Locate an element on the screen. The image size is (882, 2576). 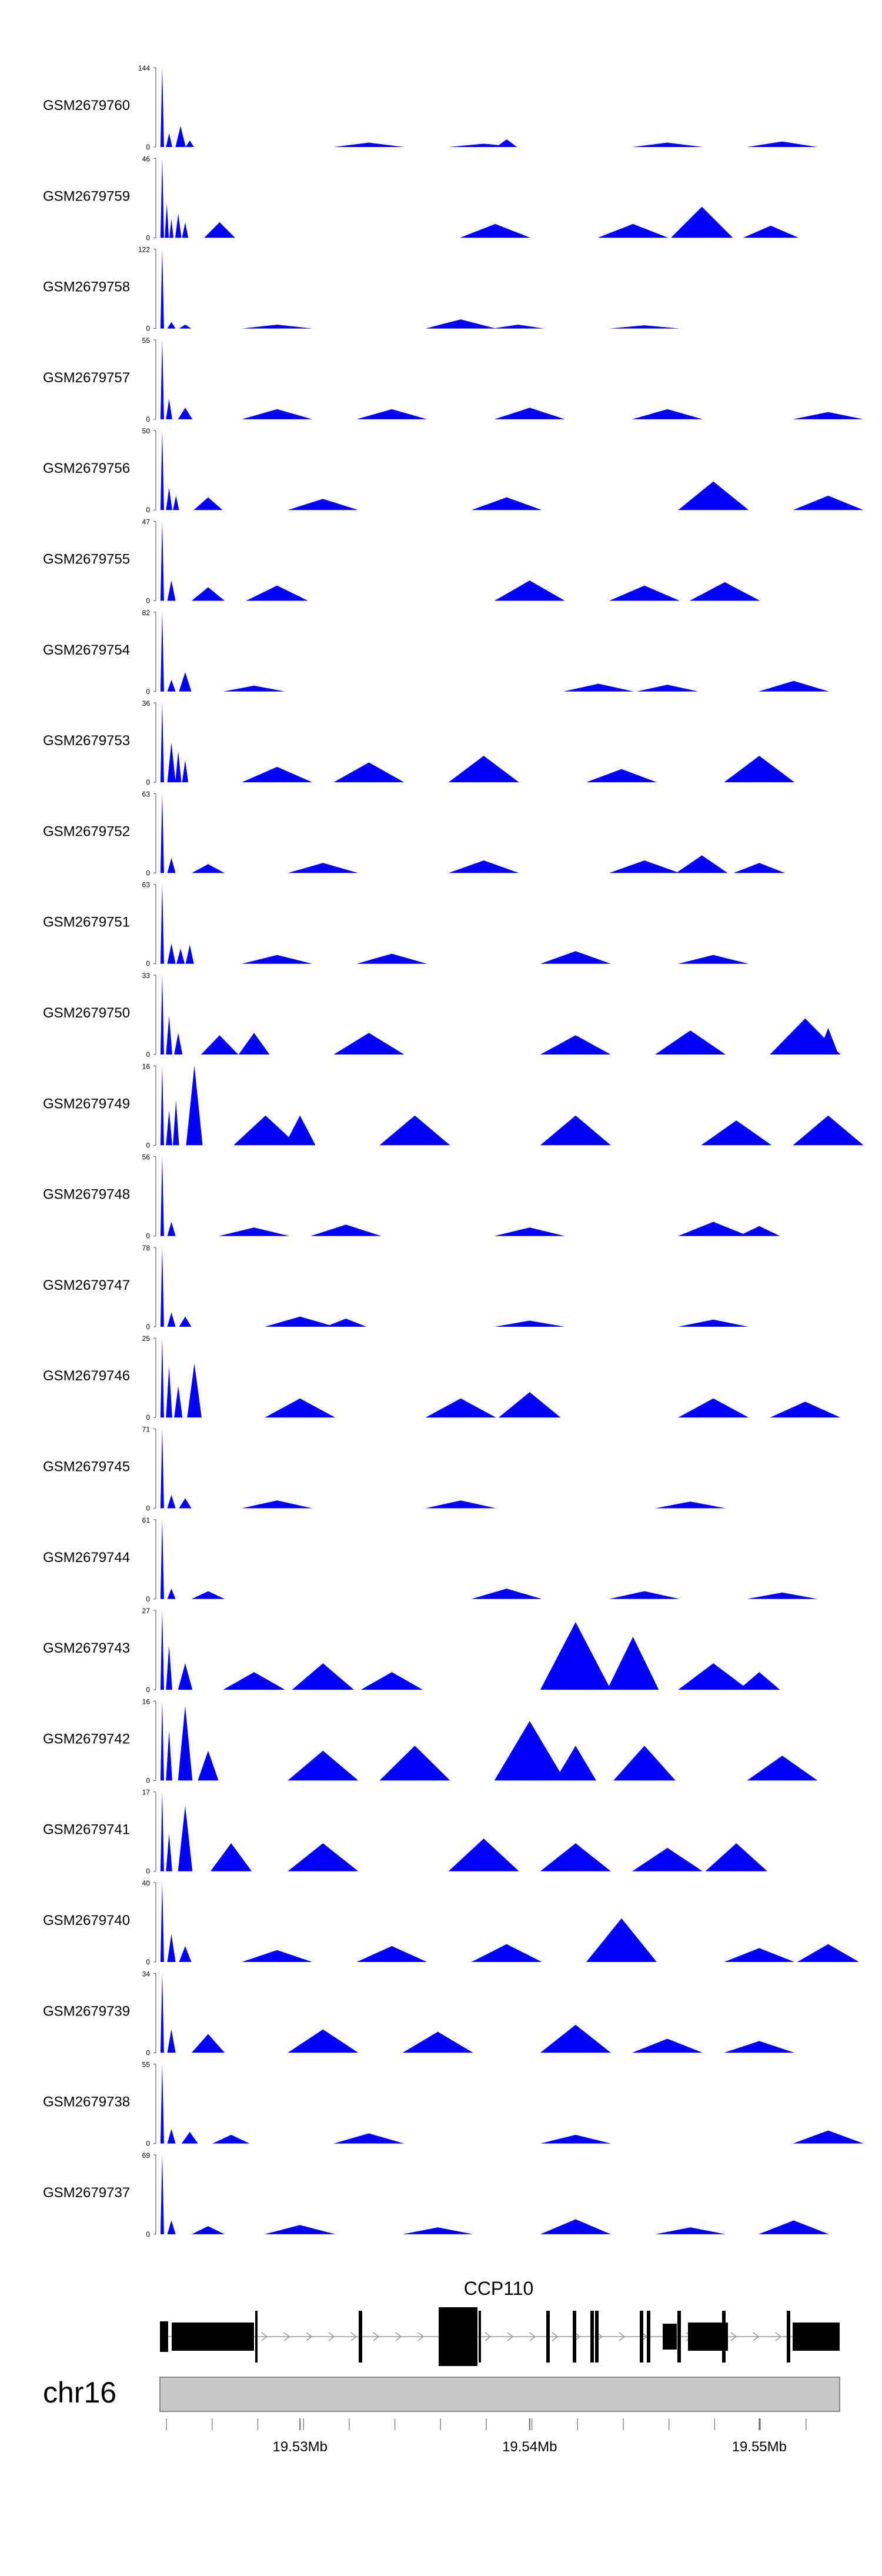
coverage-track: GSM2679745 71 0 is located at coordinates (441, 1469).